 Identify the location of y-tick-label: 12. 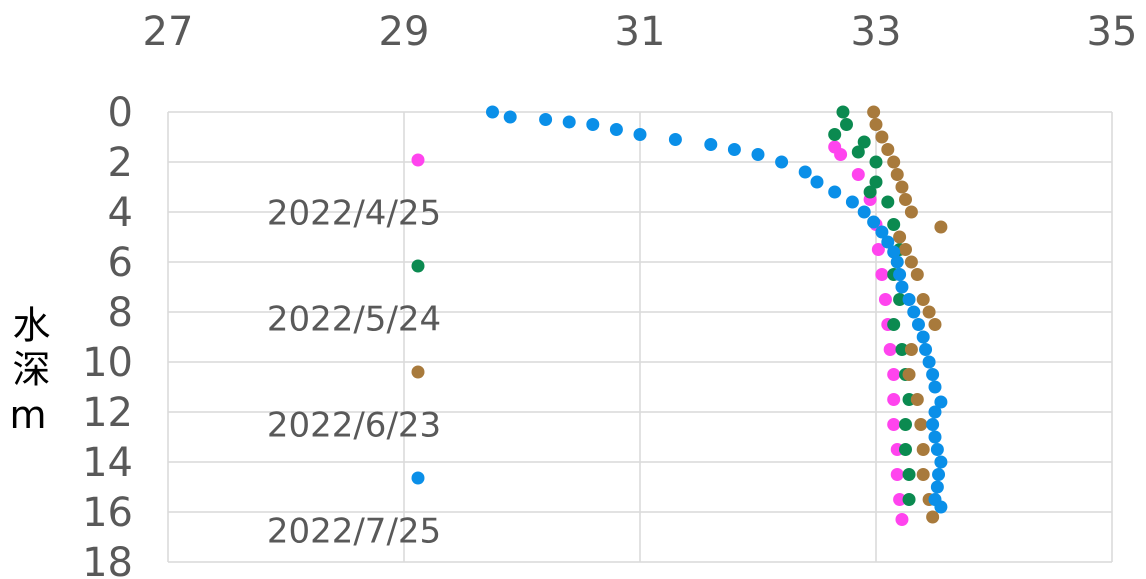
(107, 413).